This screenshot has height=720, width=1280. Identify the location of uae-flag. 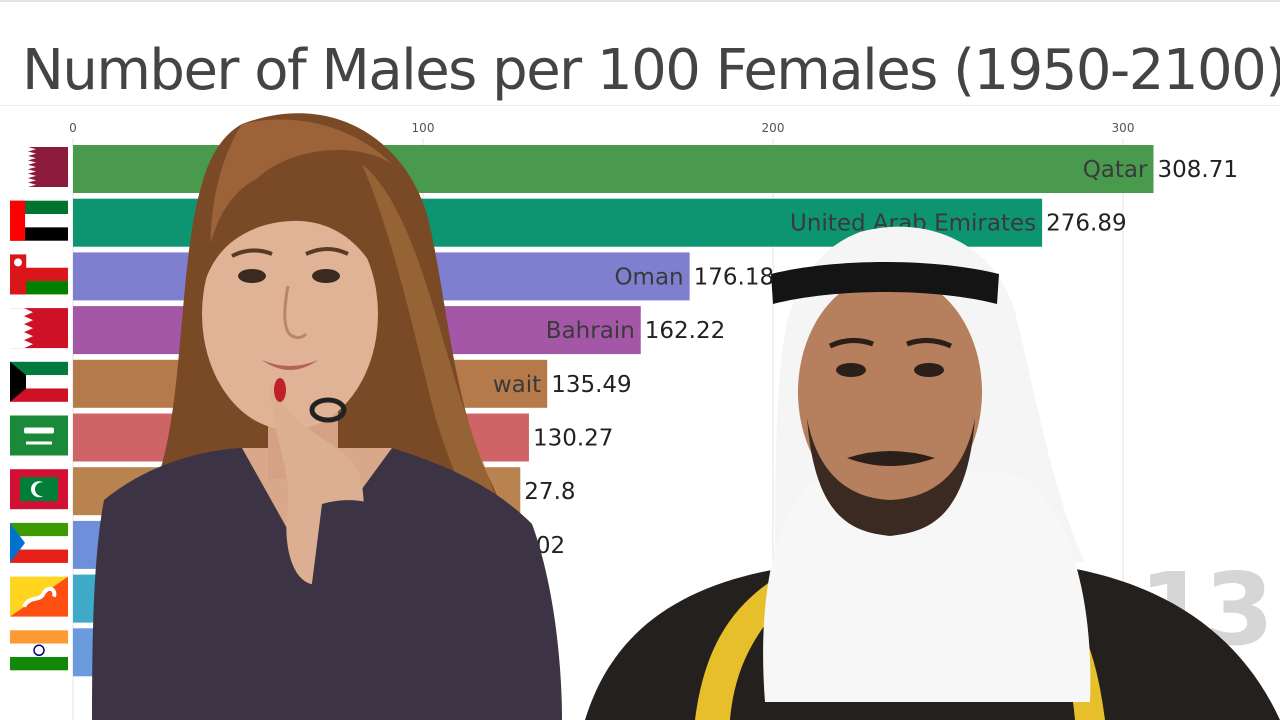
(39, 220).